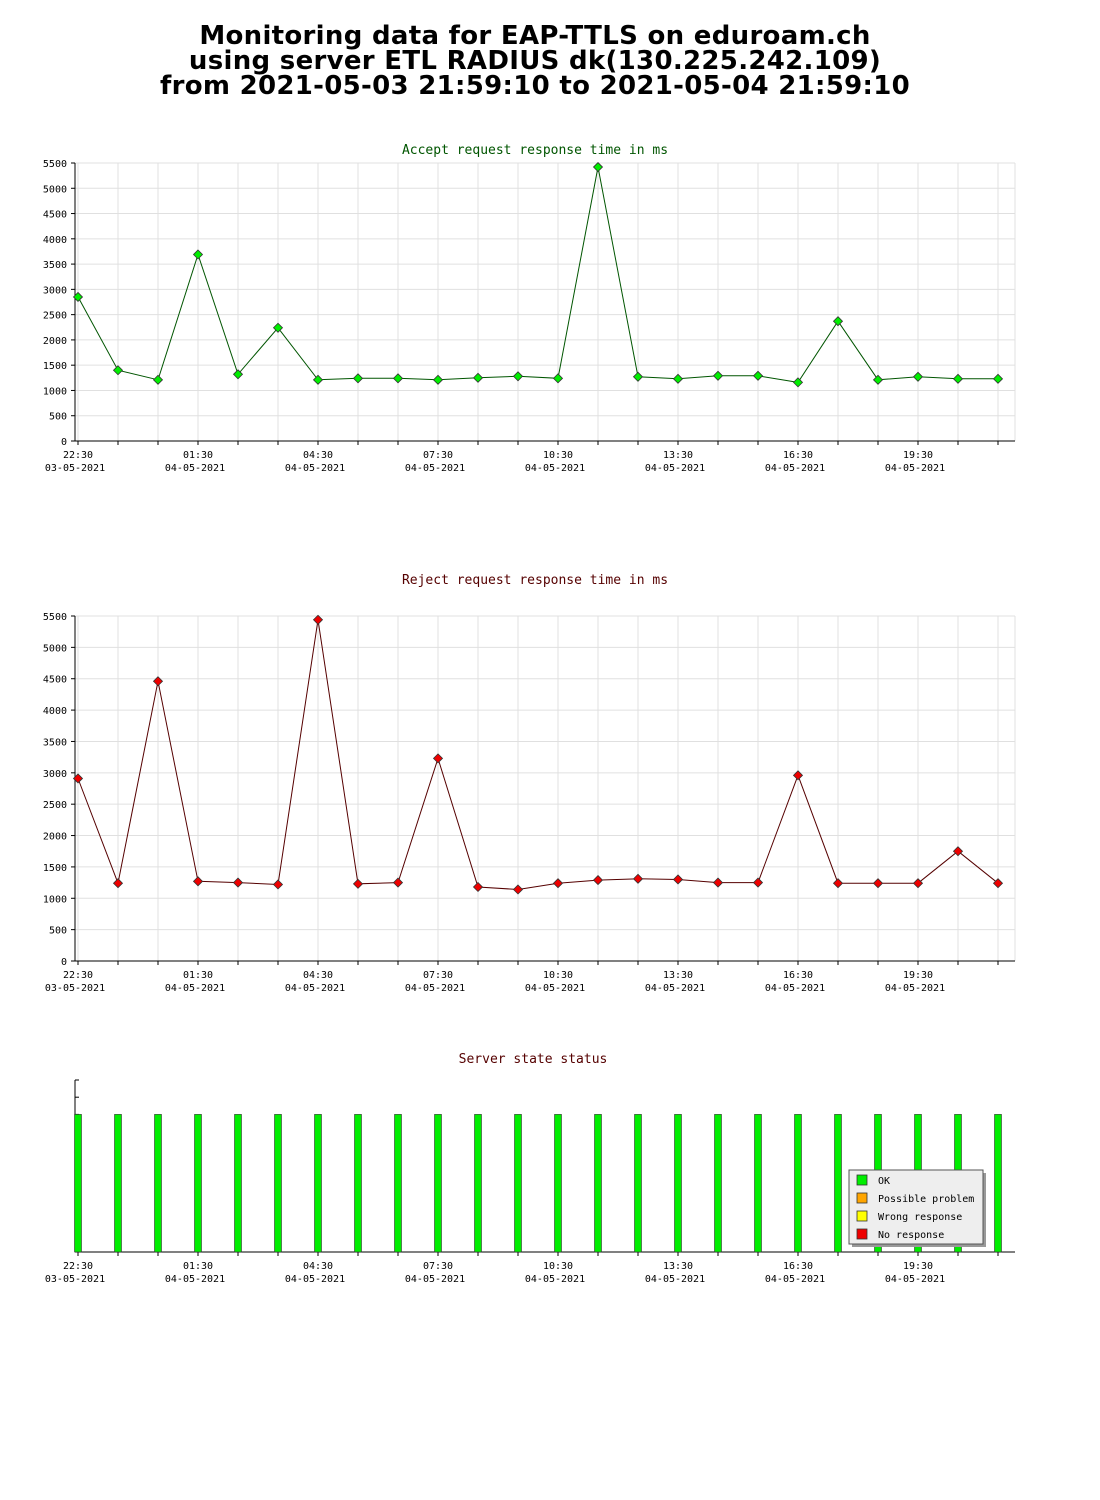 Image resolution: width=1100 pixels, height=1500 pixels. What do you see at coordinates (918, 975) in the screenshot?
I see `reject-x-tick-time: 19:30` at bounding box center [918, 975].